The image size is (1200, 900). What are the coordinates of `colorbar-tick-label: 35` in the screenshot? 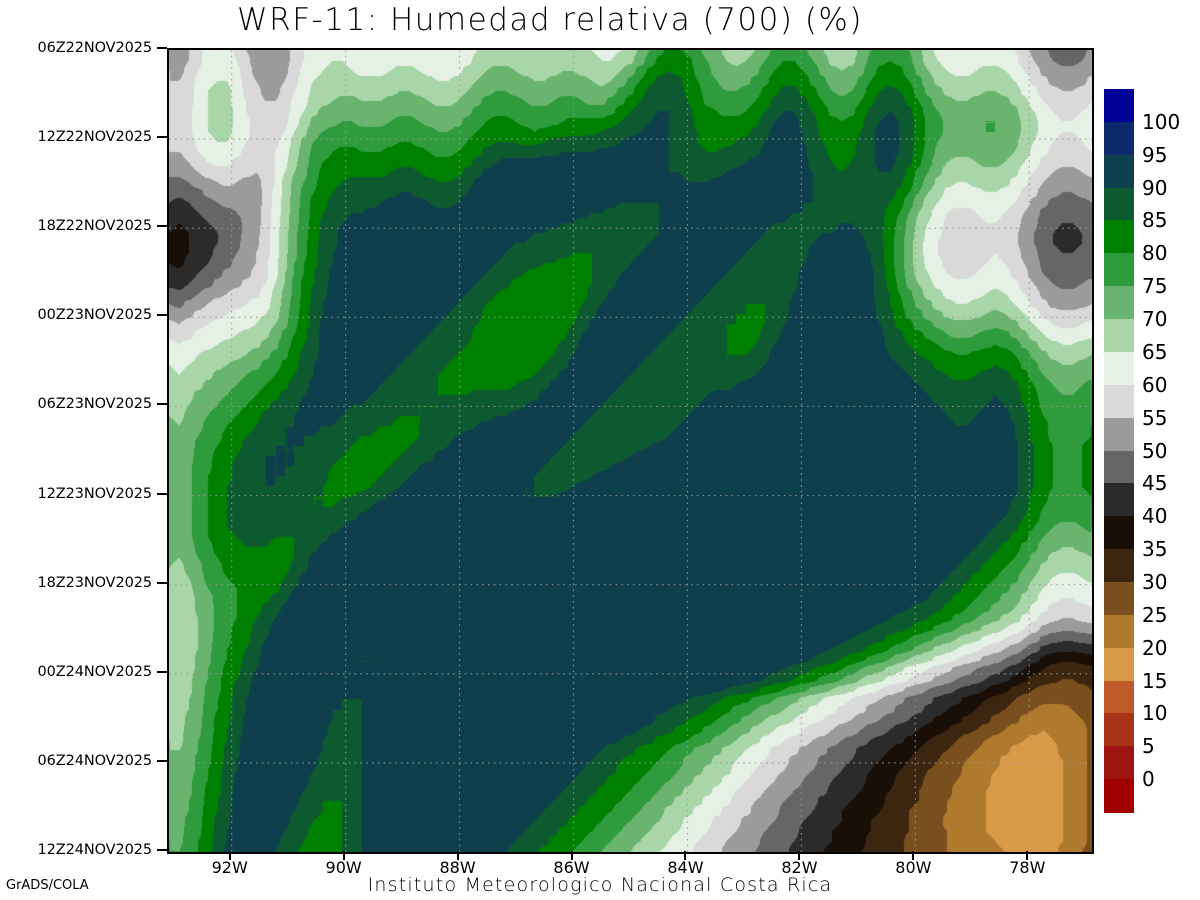 It's located at (1155, 549).